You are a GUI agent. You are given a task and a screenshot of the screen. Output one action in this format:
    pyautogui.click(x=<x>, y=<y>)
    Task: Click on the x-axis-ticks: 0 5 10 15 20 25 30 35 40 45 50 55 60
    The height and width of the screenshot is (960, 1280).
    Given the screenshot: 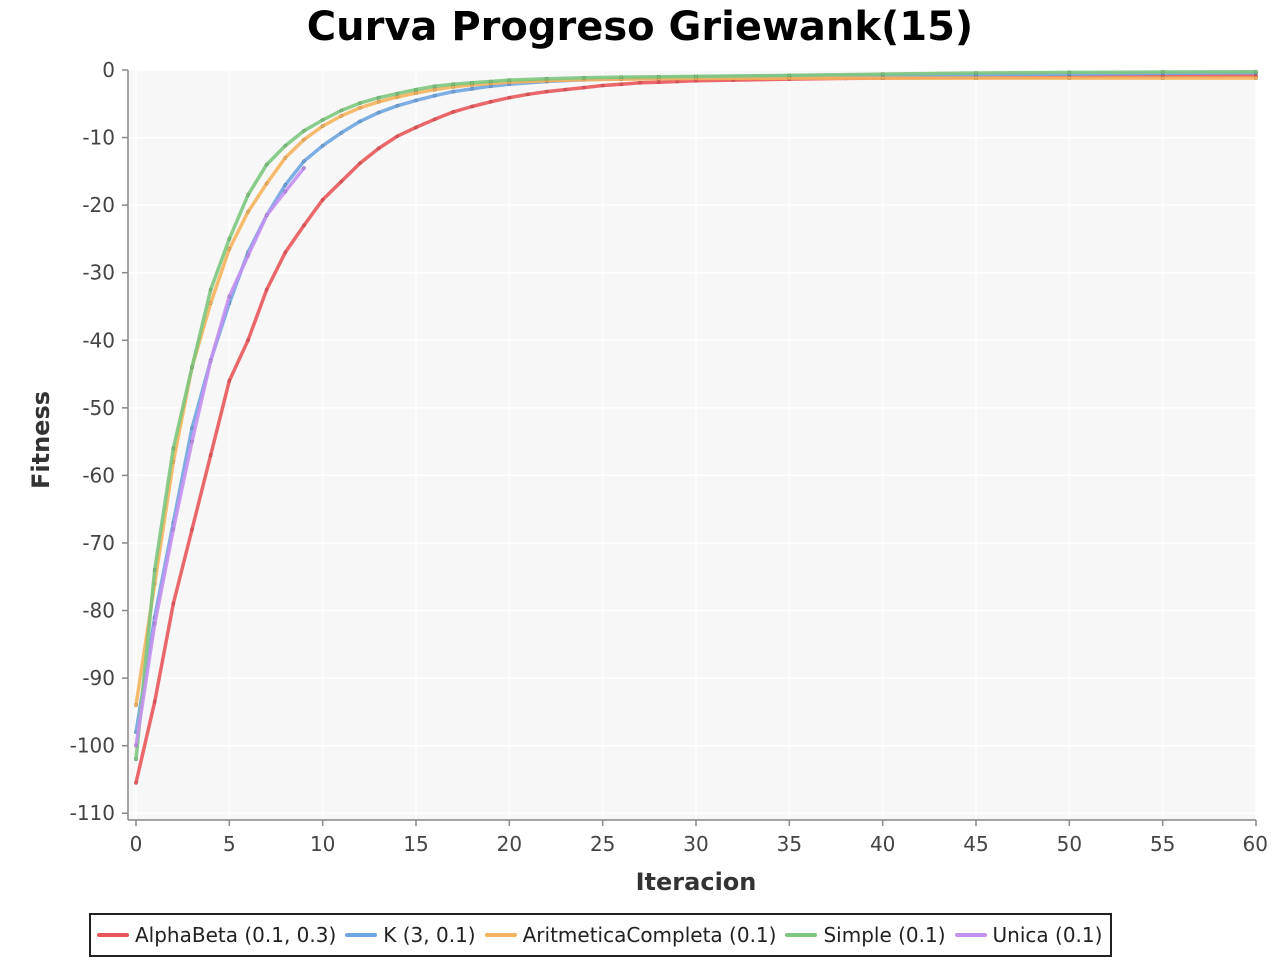 What is the action you would take?
    pyautogui.click(x=699, y=838)
    